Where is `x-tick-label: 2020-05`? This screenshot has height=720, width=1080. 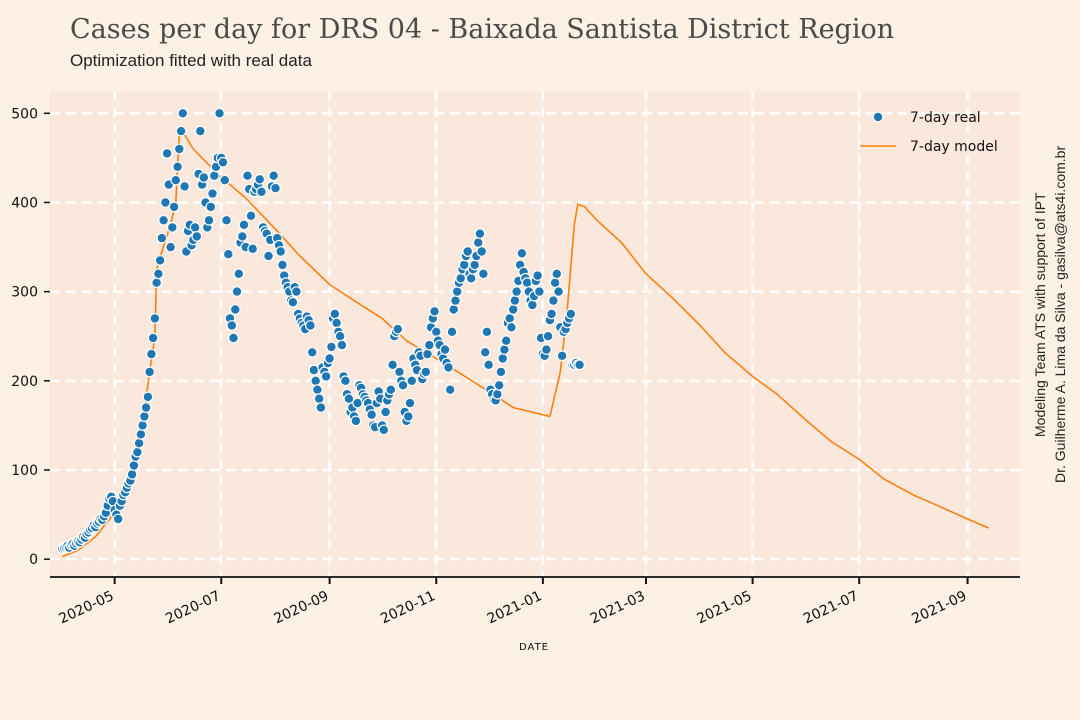
x-tick-label: 2020-05 is located at coordinates (87, 607).